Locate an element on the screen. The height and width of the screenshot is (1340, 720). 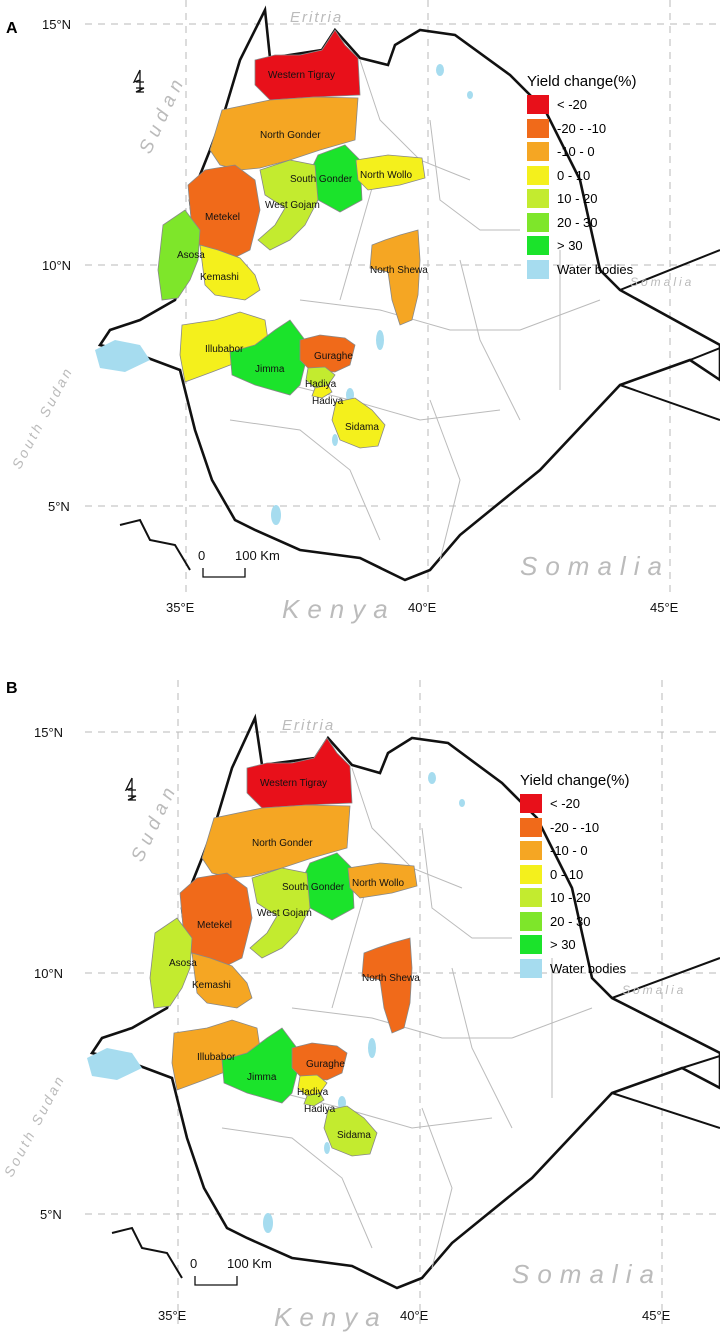
lon-label-35: 35°E is located at coordinates (180, 607).